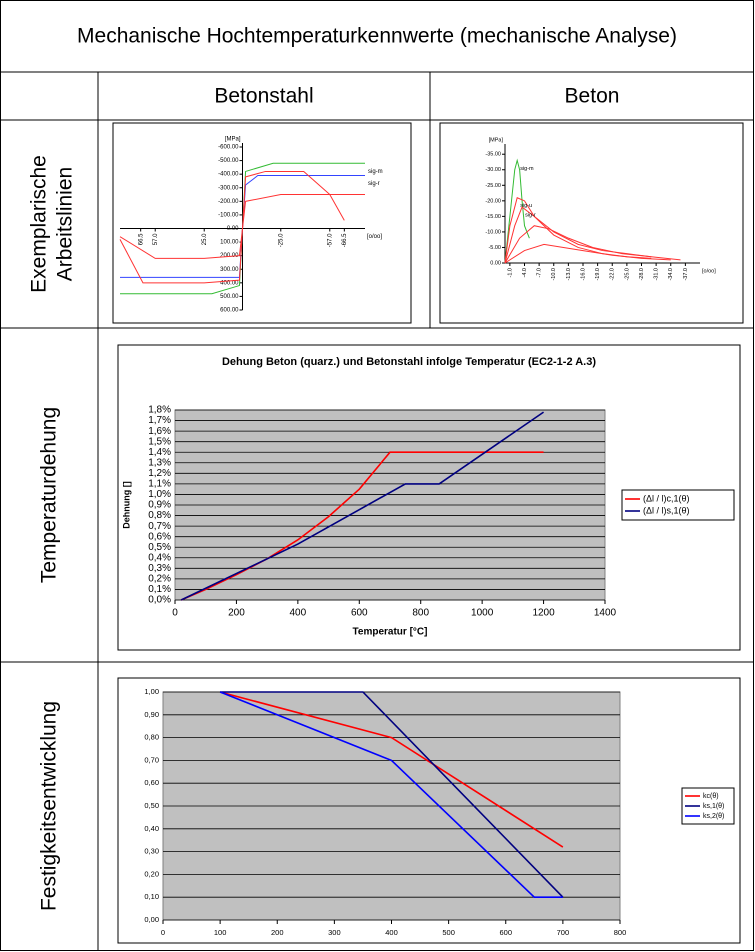  What do you see at coordinates (583, 274) in the screenshot?
I see `x-tick-label: -16.0` at bounding box center [583, 274].